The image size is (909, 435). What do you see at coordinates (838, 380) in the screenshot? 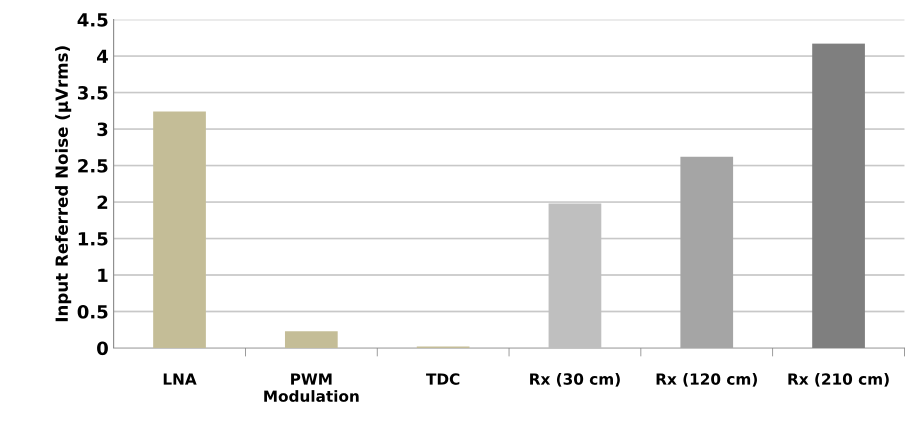
I see `x-tick-label: Rx (210 cm)` at bounding box center [838, 380].